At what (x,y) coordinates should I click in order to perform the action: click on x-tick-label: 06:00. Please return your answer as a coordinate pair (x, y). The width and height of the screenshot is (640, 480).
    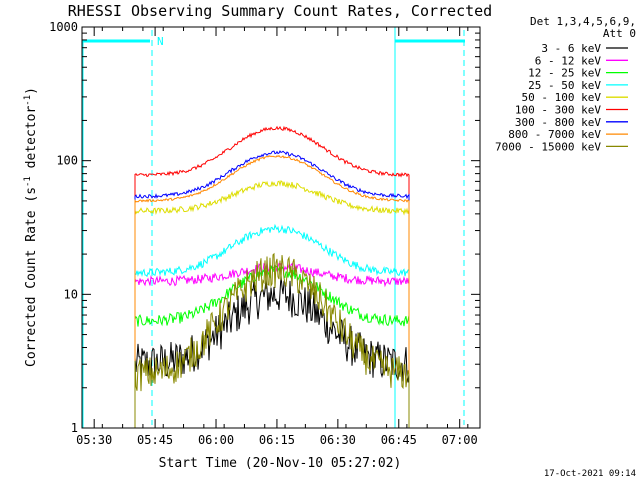
    Looking at the image, I should click on (216, 440).